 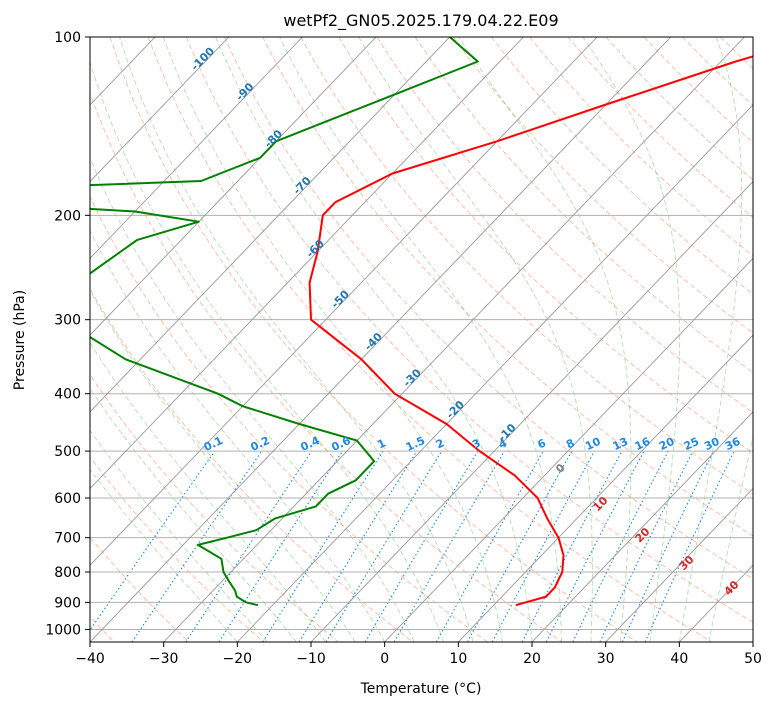 What do you see at coordinates (620, 444) in the screenshot?
I see `mixing-ratio-label: 13` at bounding box center [620, 444].